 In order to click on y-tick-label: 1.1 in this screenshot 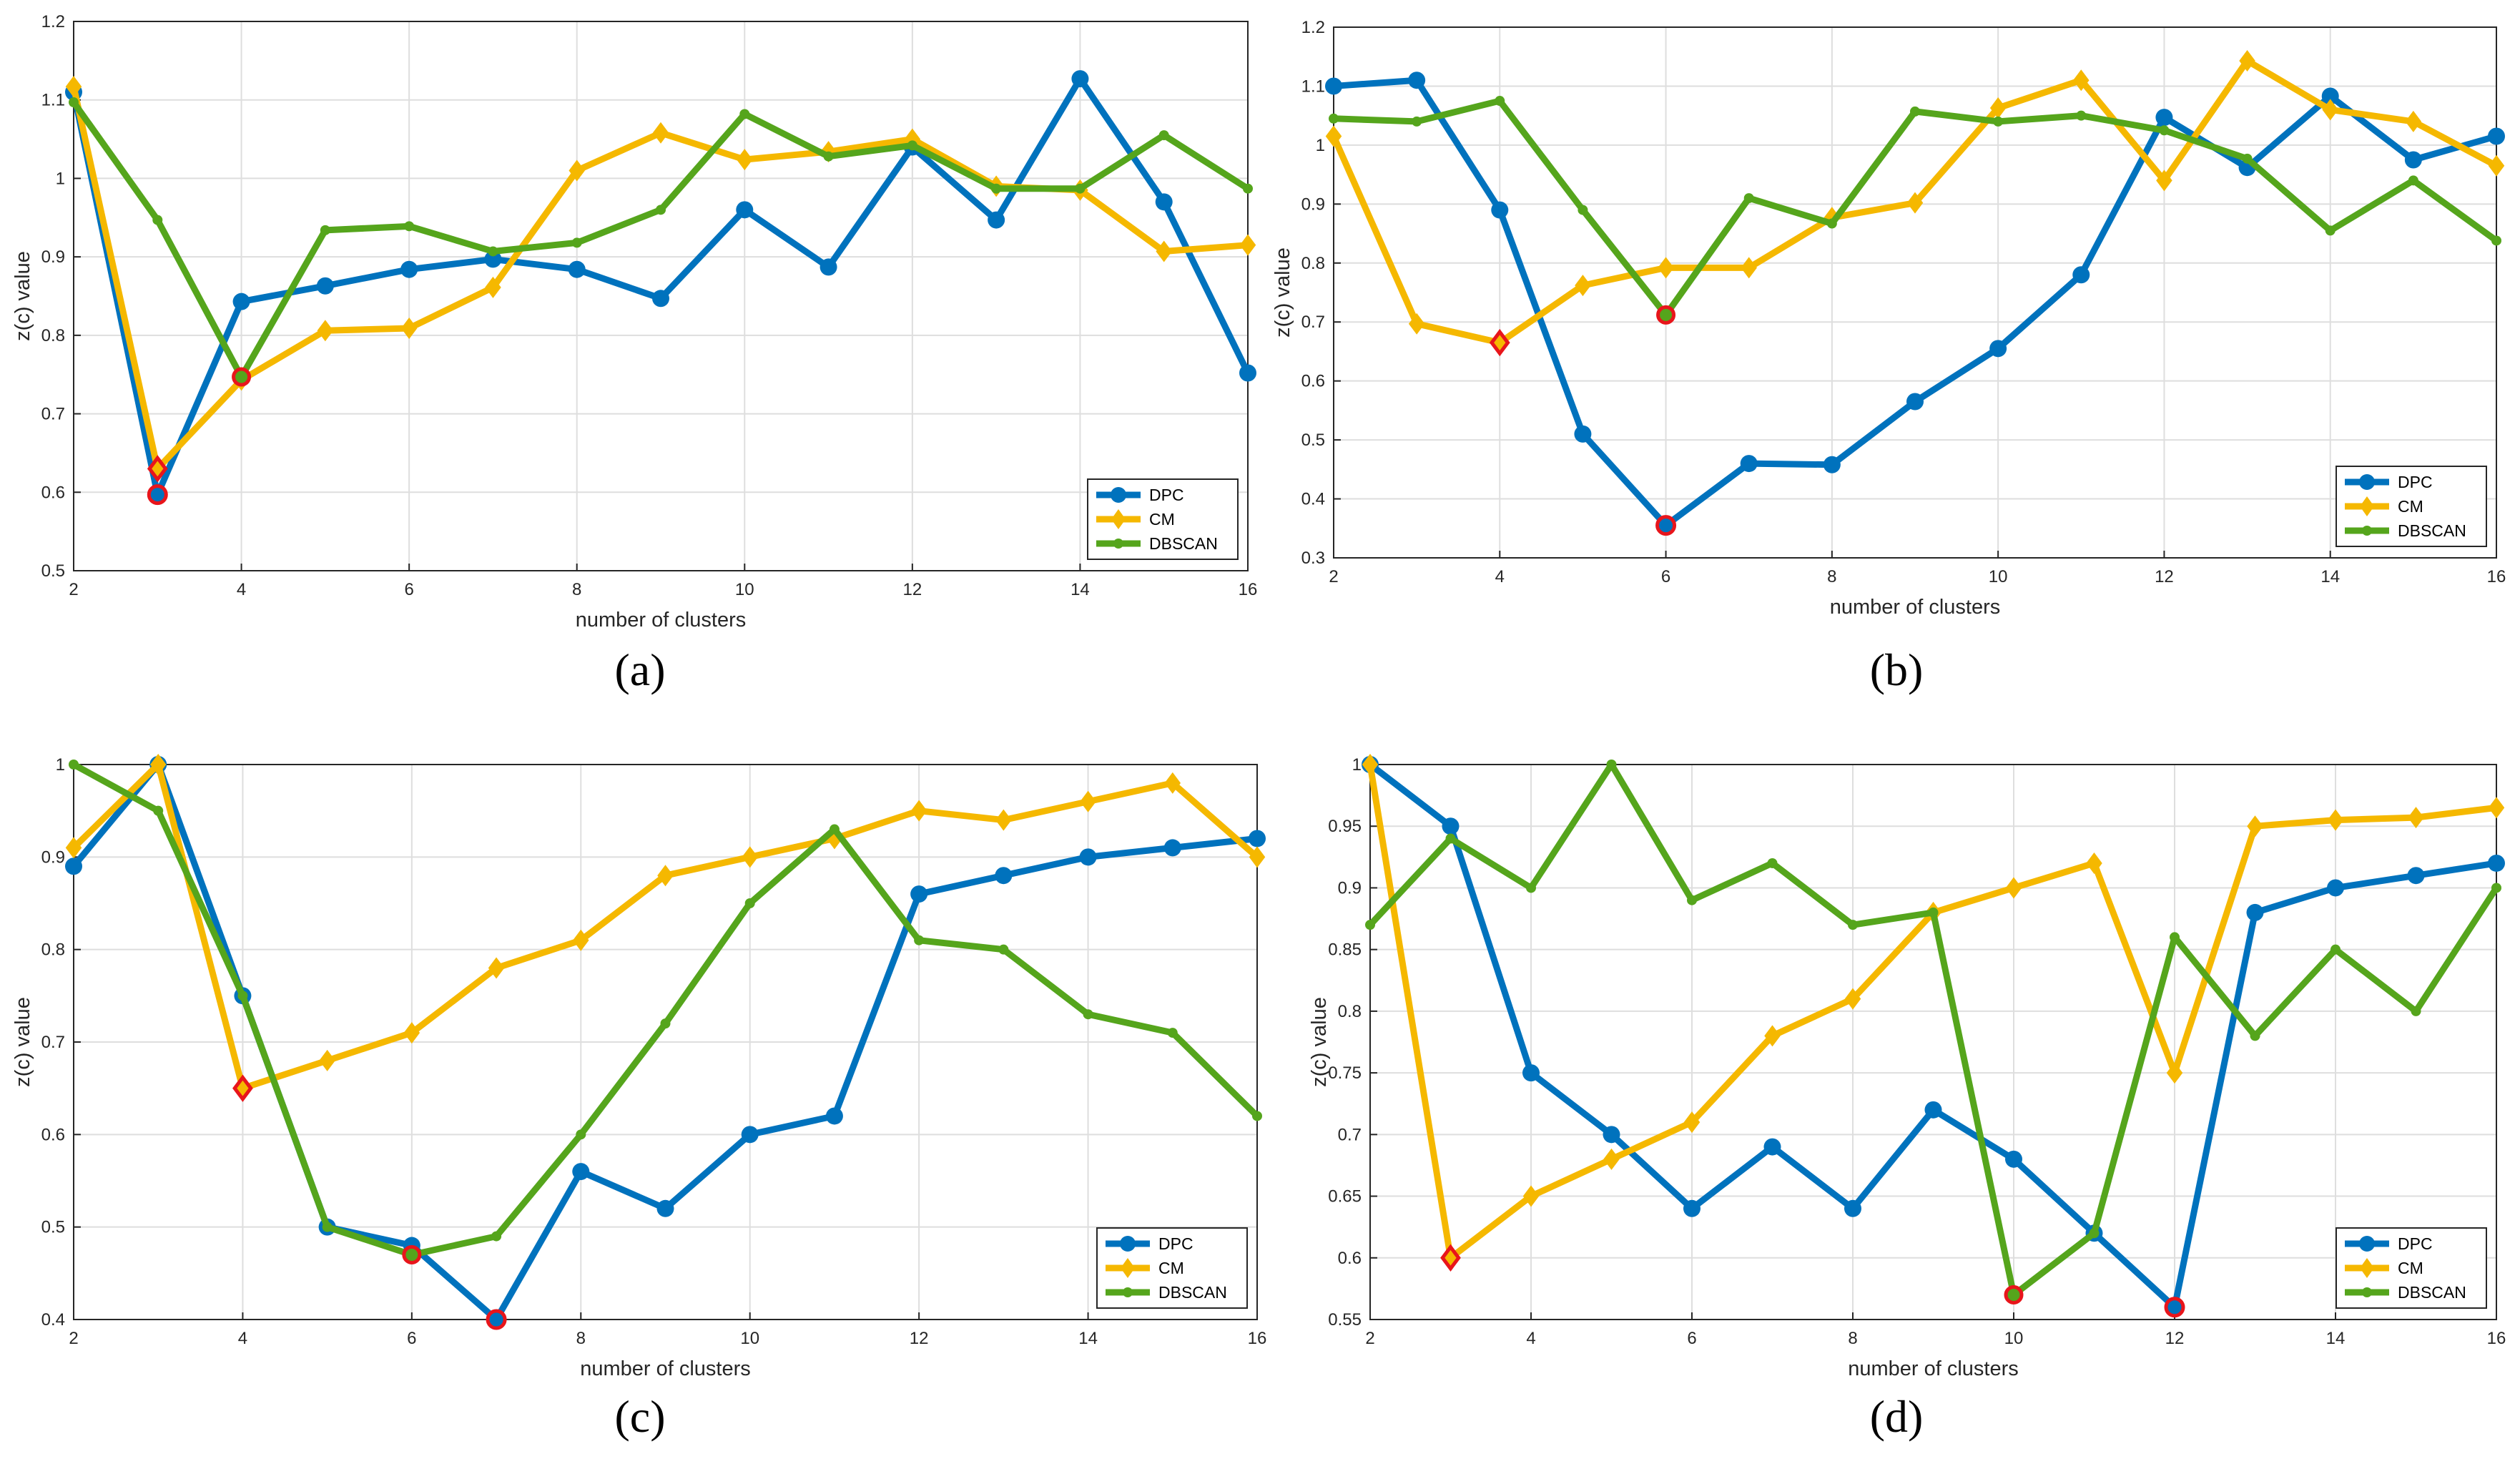, I will do `click(53, 100)`.